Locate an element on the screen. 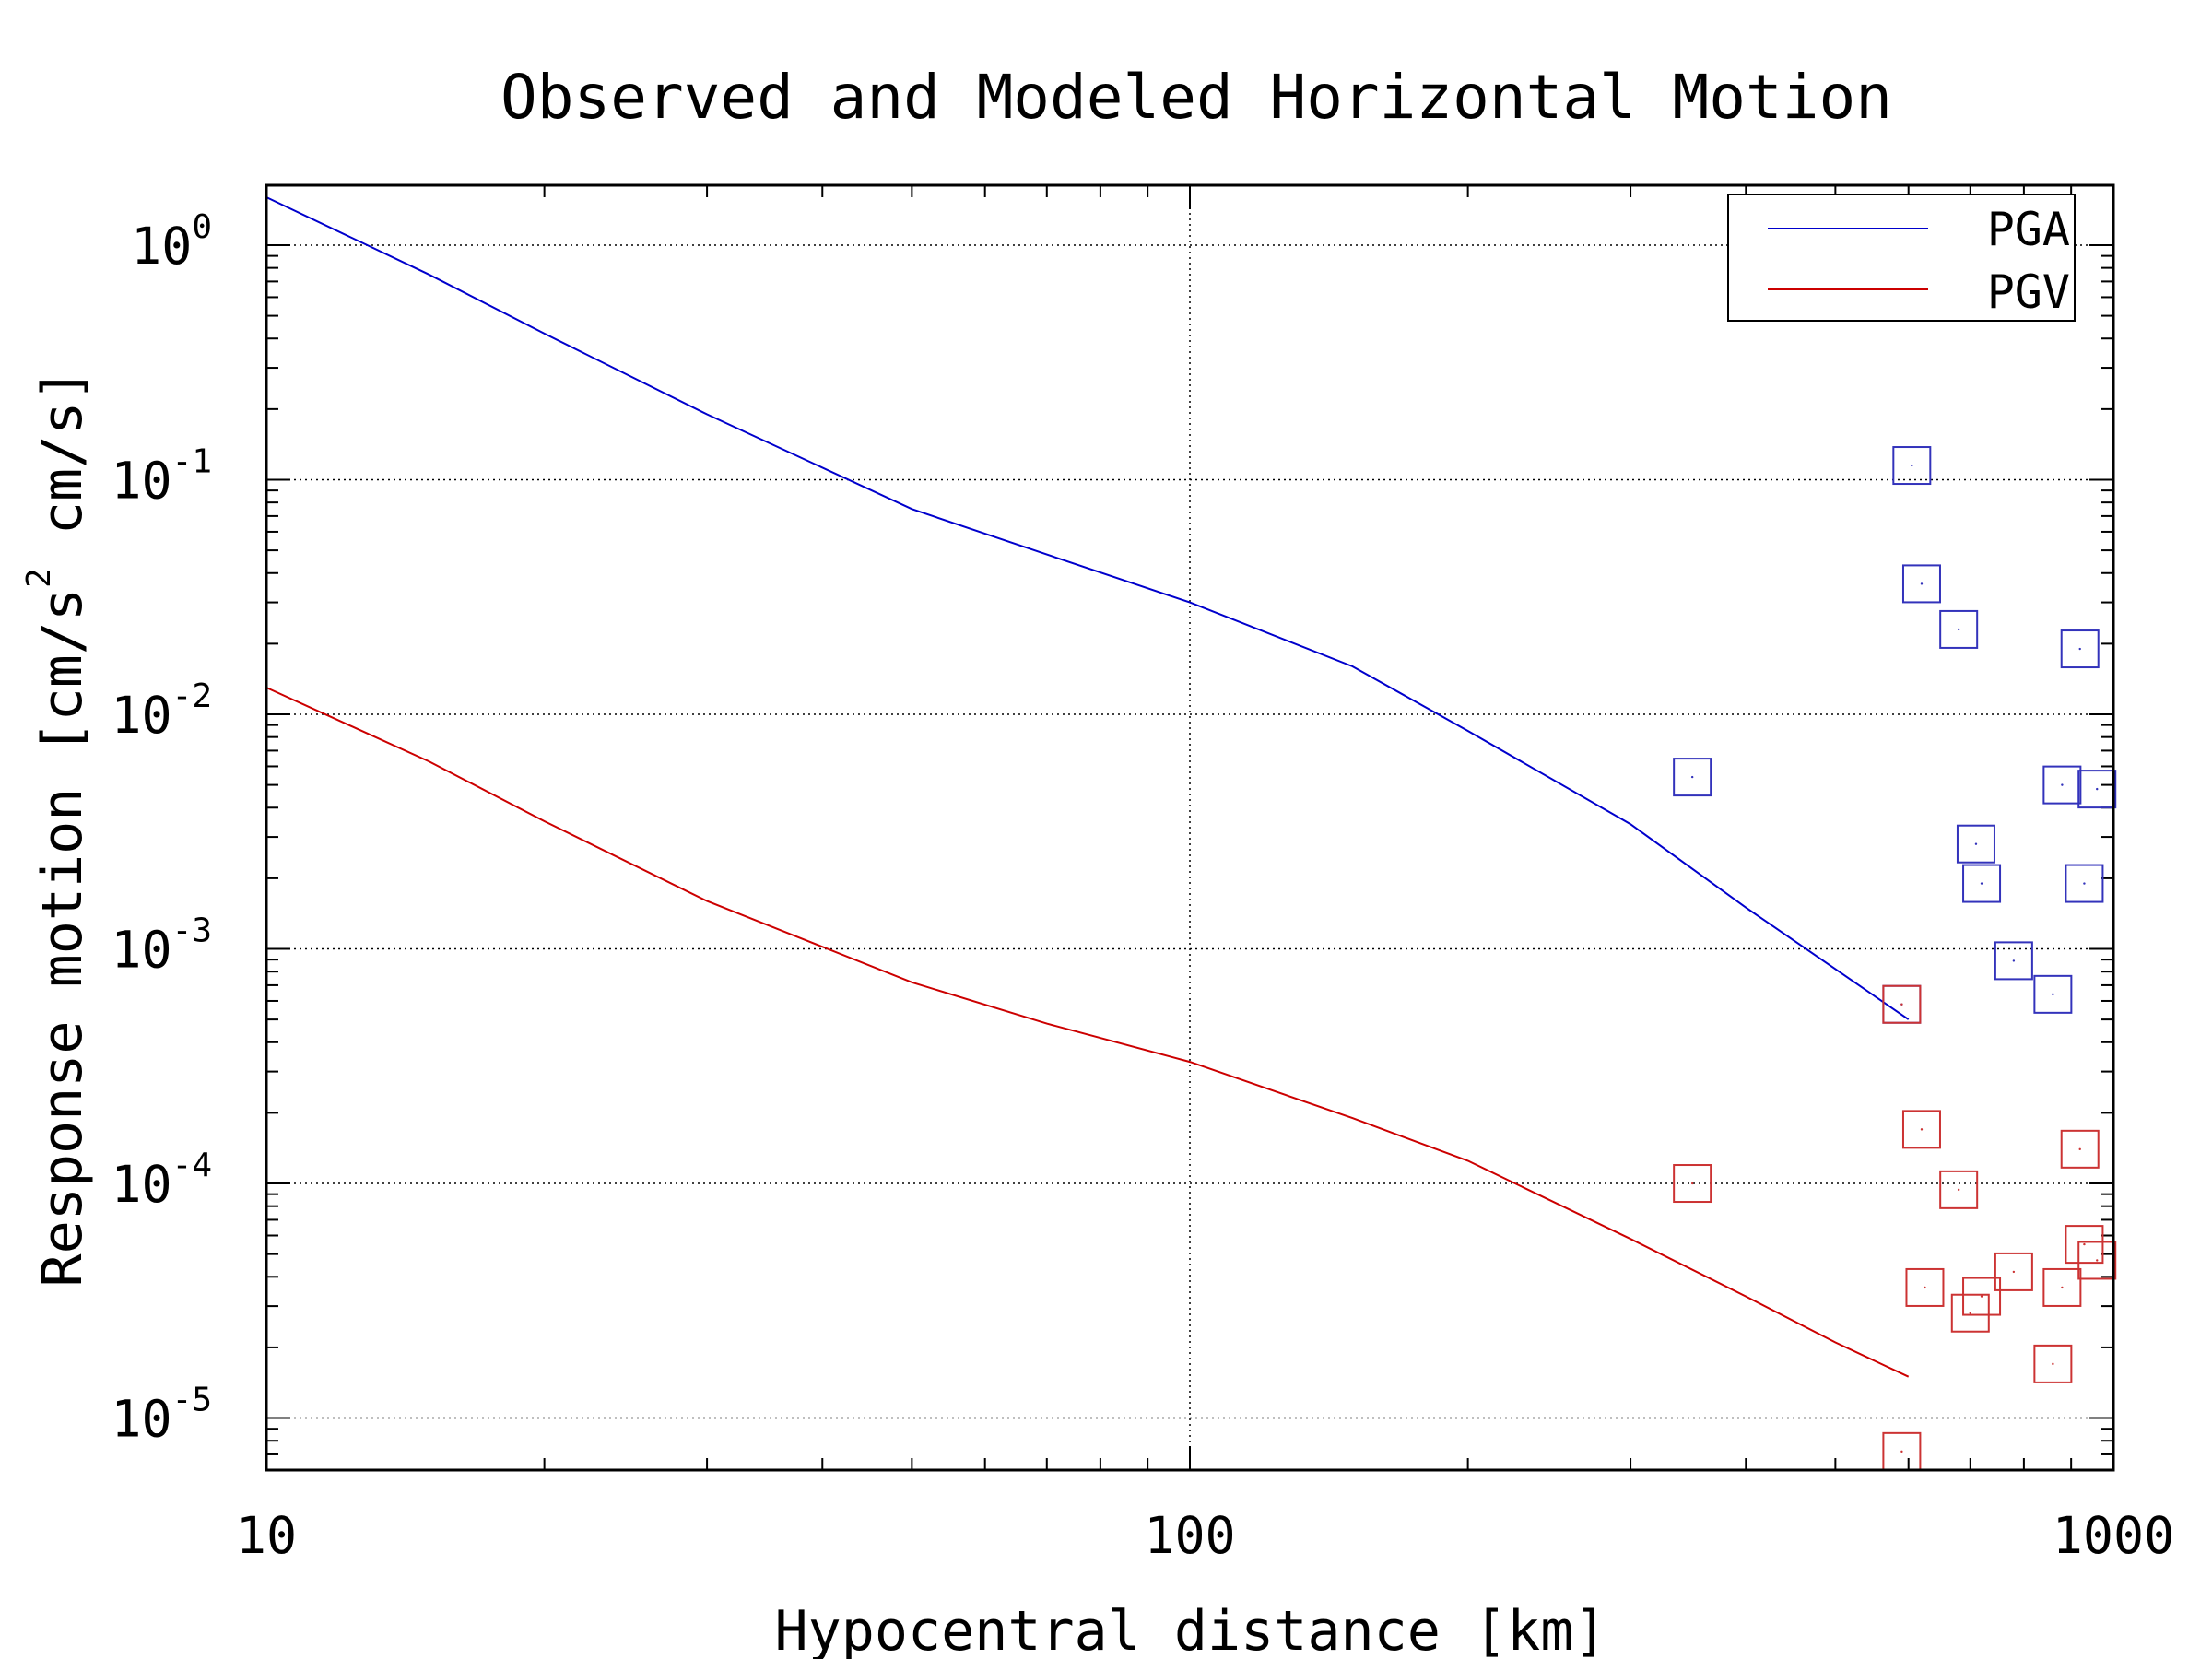 This screenshot has height=1659, width=2212. legend-pgv-label: PGV is located at coordinates (2028, 292).